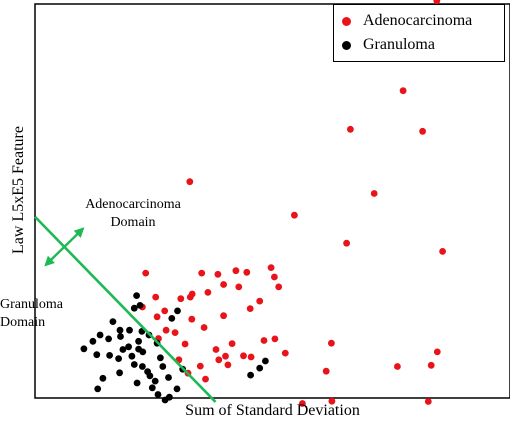 This screenshot has height=424, width=510. What do you see at coordinates (23, 322) in the screenshot?
I see `annotation-lower-line2: Domain` at bounding box center [23, 322].